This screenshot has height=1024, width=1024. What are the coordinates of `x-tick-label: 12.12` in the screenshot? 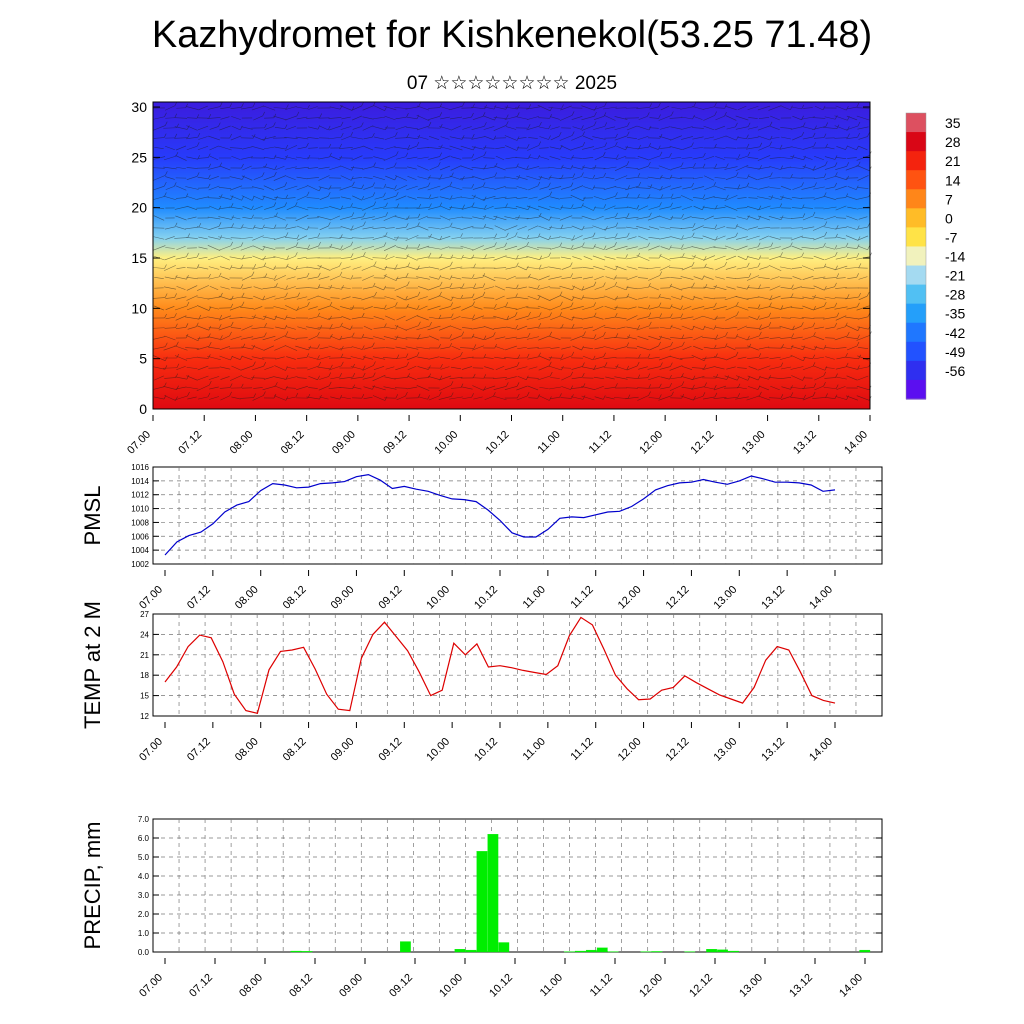 It's located at (678, 598).